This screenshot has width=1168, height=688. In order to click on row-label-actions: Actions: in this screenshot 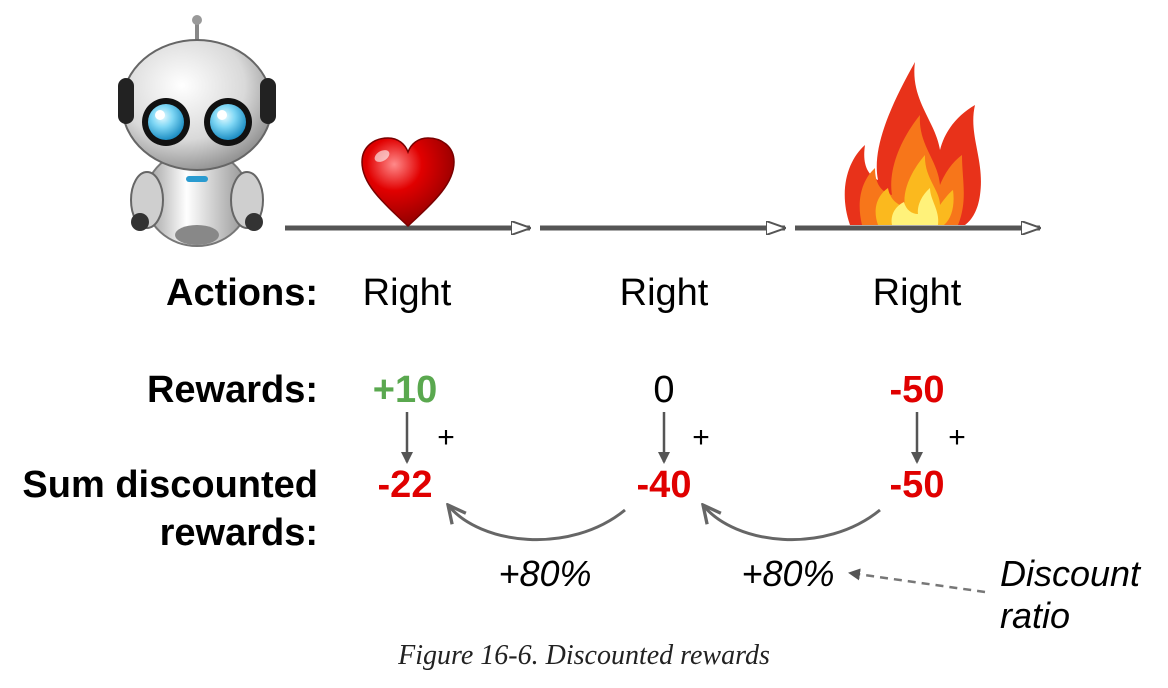, I will do `click(242, 293)`.